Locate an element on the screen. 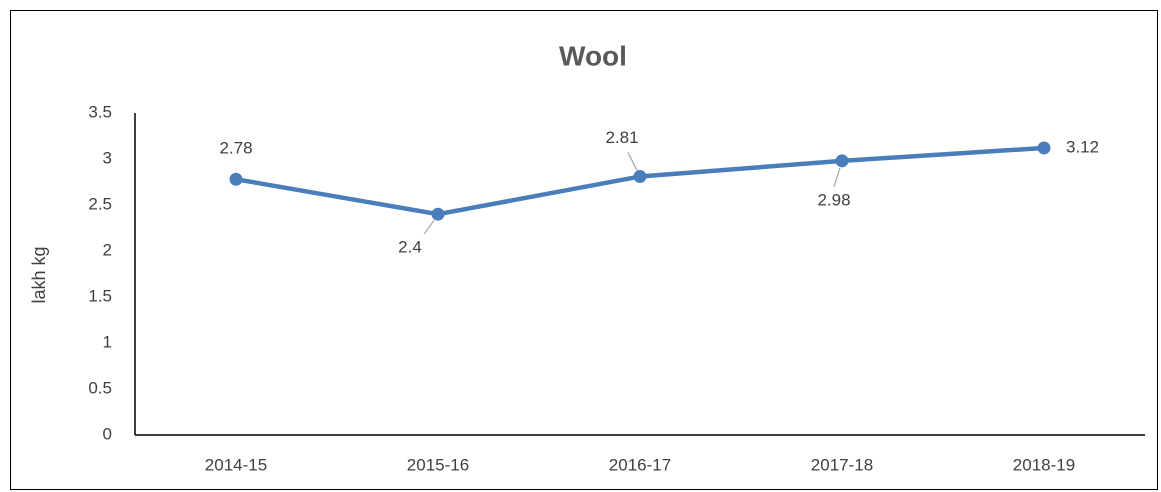  x-tick-label: 2016-17 is located at coordinates (640, 464).